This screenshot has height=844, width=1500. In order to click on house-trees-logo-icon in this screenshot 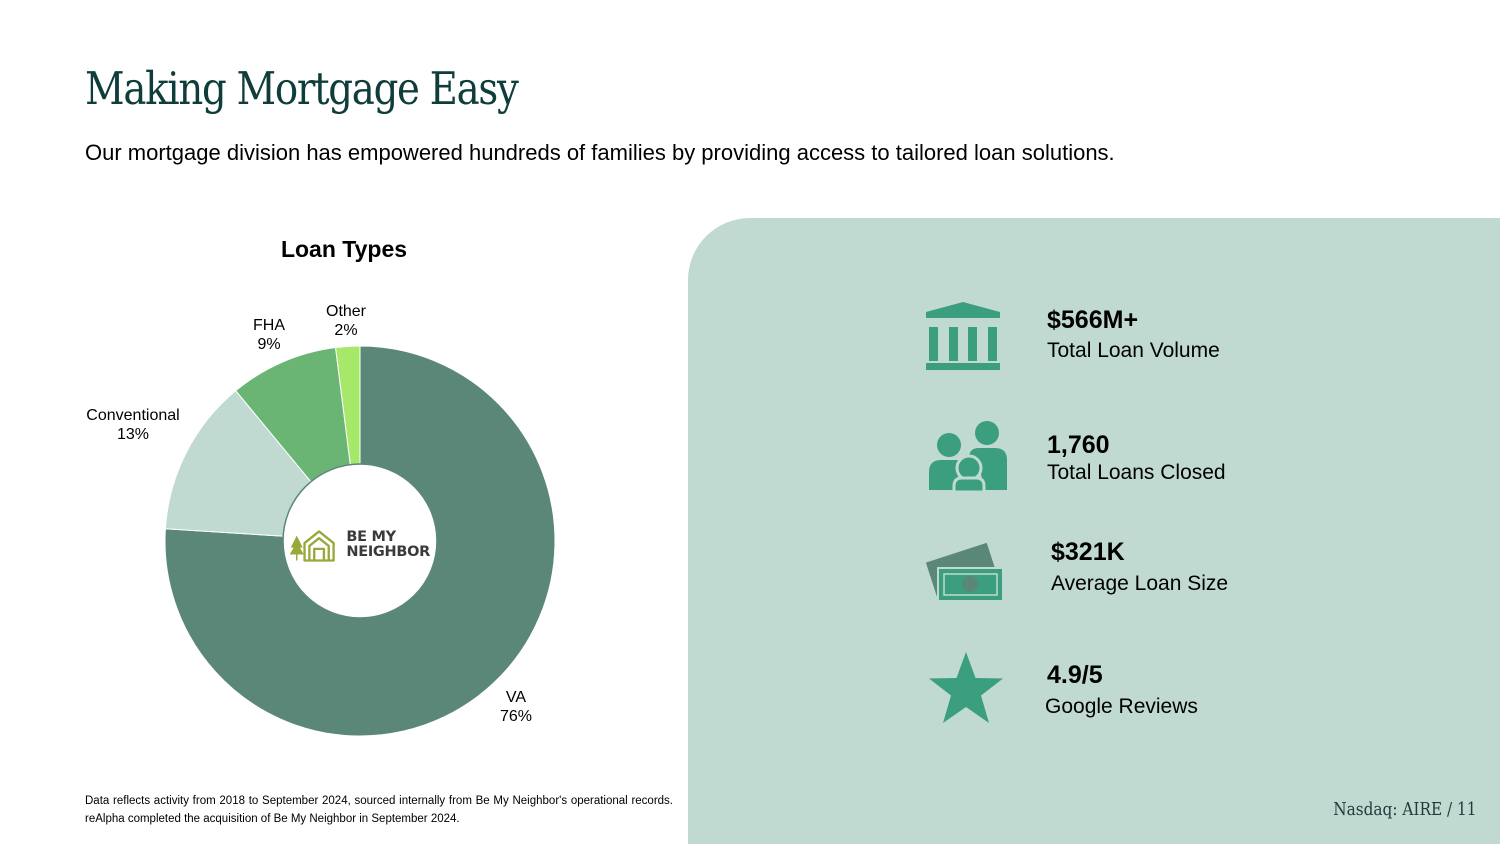, I will do `click(312, 546)`.